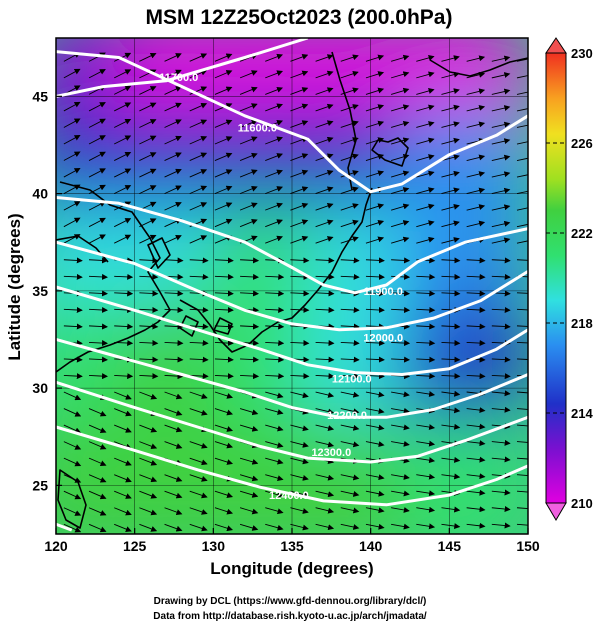  What do you see at coordinates (14, 286) in the screenshot?
I see `y-axis-label: Latitude (degrees)` at bounding box center [14, 286].